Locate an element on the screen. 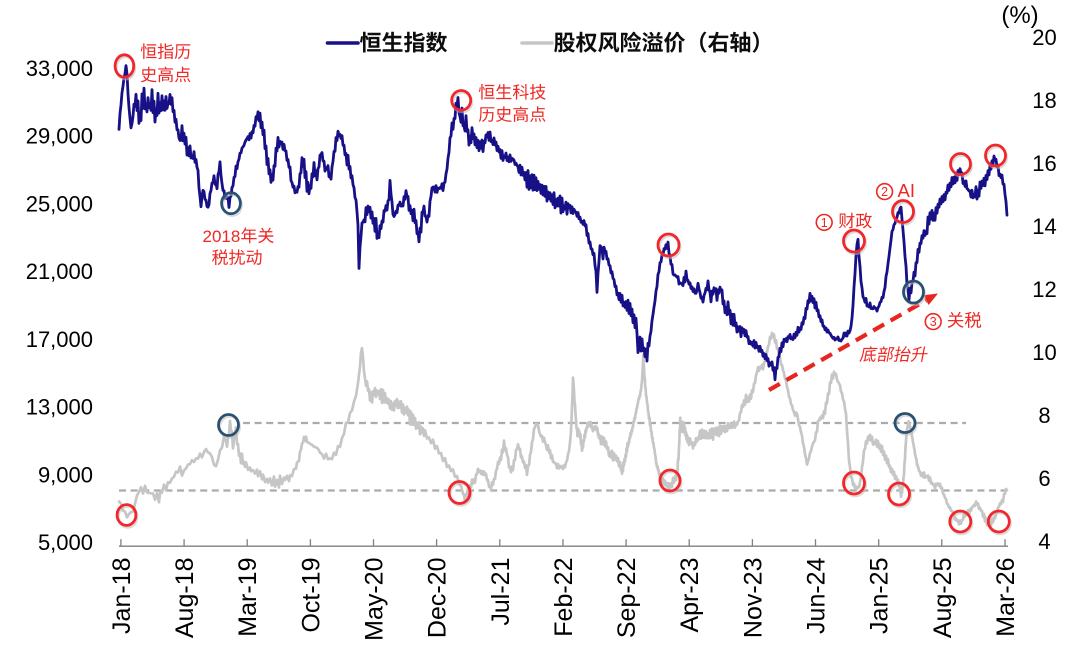 Image resolution: width=1080 pixels, height=649 pixels. svg-text: Jun-24 is located at coordinates (817, 595).